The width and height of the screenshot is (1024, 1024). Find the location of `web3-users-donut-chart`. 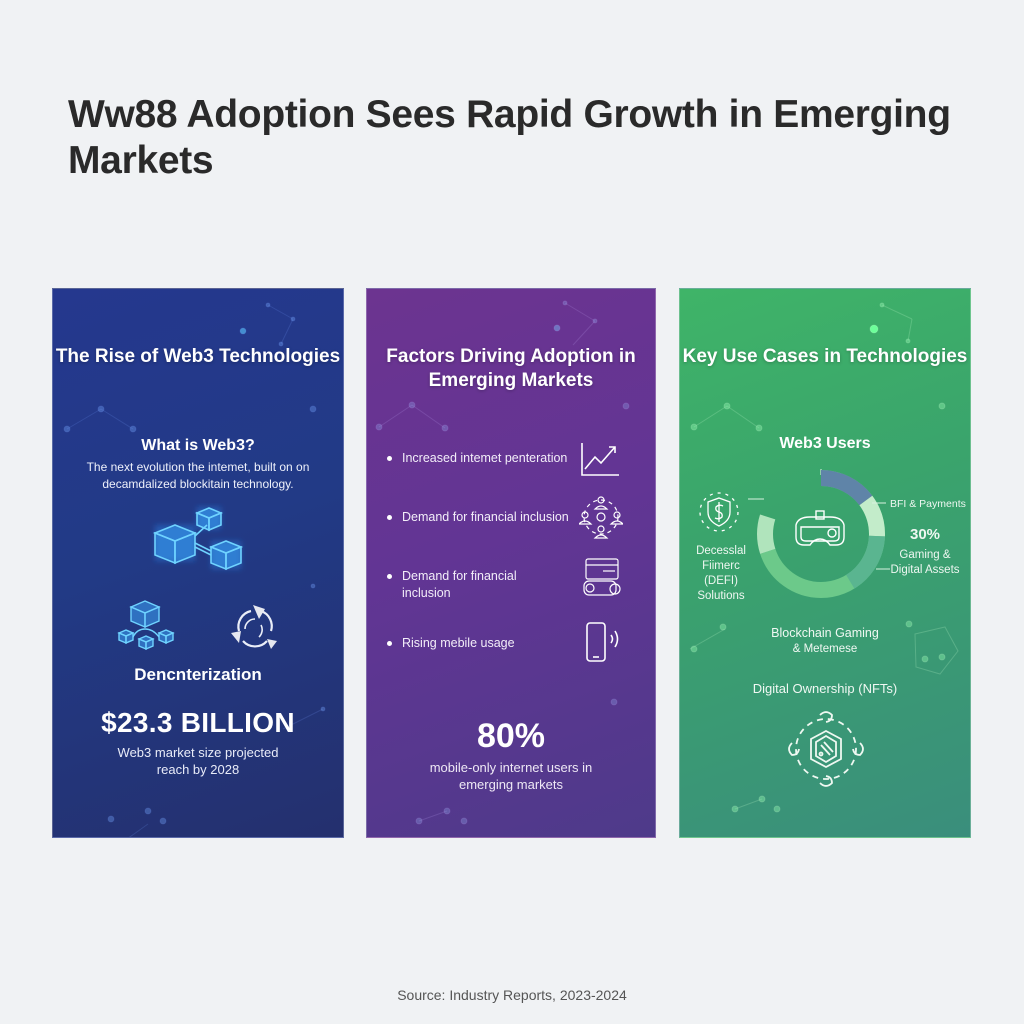

web3-users-donut-chart is located at coordinates (821, 533).